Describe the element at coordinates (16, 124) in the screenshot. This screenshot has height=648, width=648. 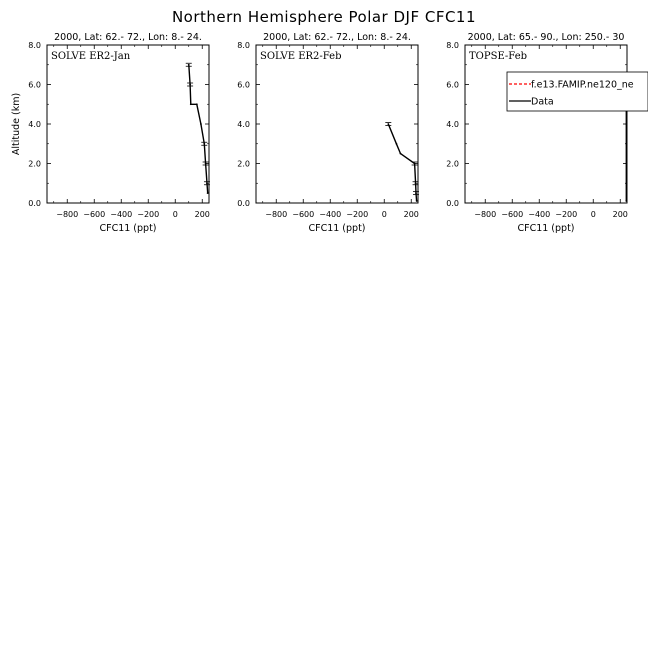
I see `y-axis-label: Altitude (km)` at that location.